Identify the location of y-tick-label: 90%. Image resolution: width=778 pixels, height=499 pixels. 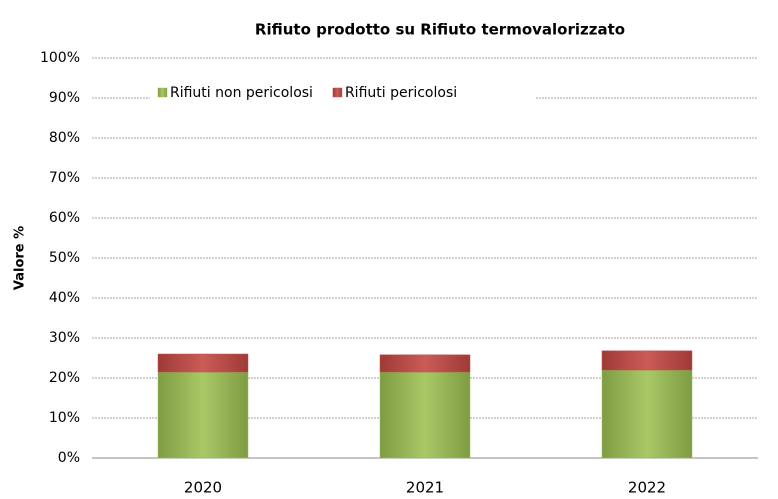
(64, 98).